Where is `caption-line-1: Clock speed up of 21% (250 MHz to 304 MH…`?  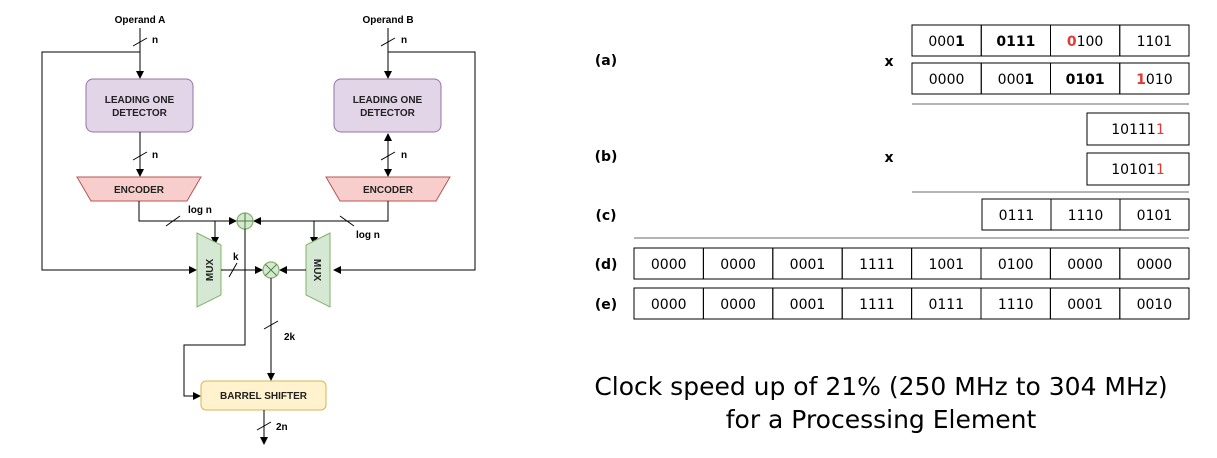
caption-line-1: Clock speed up of 21% (250 MHz to 304 MH… is located at coordinates (881, 386).